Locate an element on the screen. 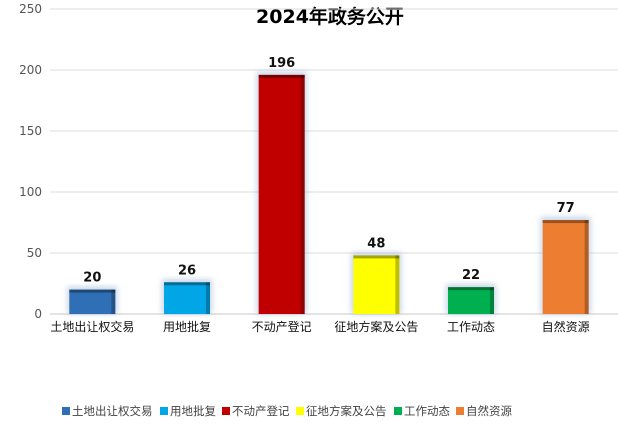 The image size is (618, 433). data-label: 77 is located at coordinates (566, 208).